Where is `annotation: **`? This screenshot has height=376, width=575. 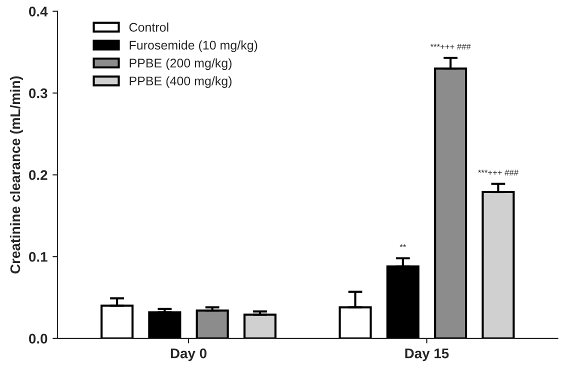
annotation: ** is located at coordinates (403, 246).